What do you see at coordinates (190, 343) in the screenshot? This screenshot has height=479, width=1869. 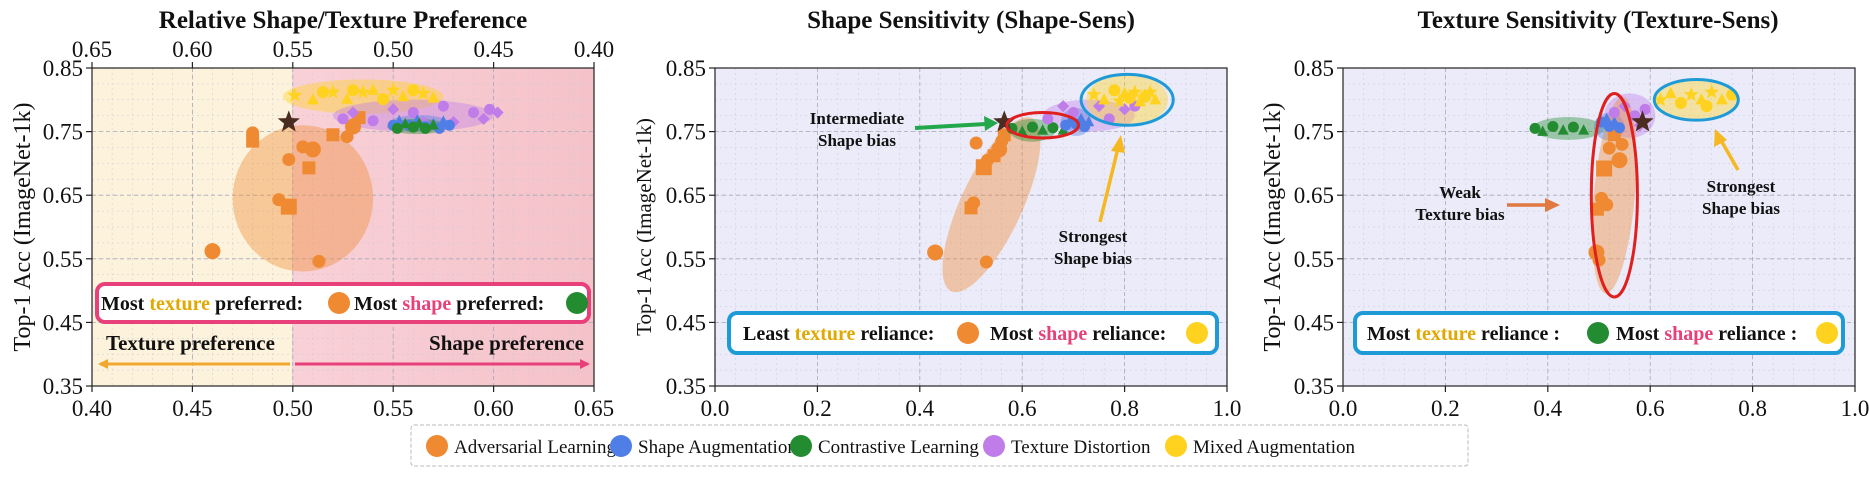 I see `texture-preference-label: Texture preference` at bounding box center [190, 343].